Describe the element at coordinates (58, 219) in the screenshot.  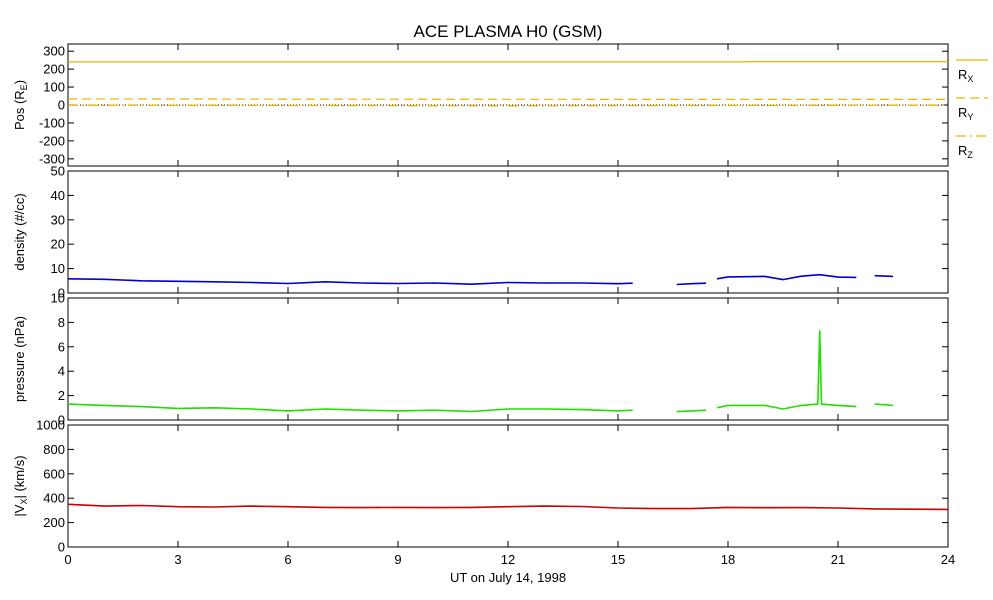
I see `y-tick-label: 30` at that location.